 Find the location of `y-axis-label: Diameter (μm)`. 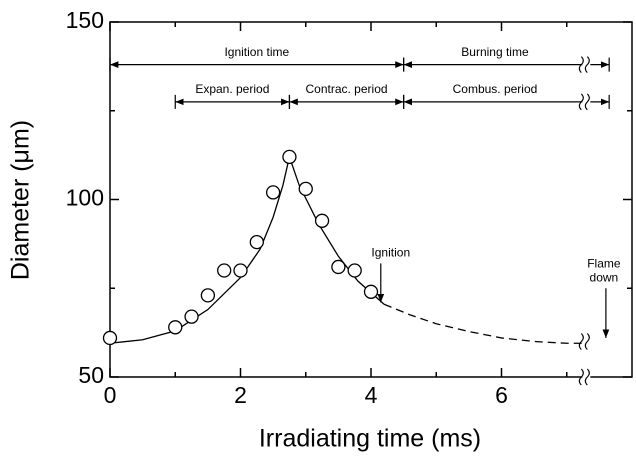

y-axis-label: Diameter (μm) is located at coordinates (21, 200).